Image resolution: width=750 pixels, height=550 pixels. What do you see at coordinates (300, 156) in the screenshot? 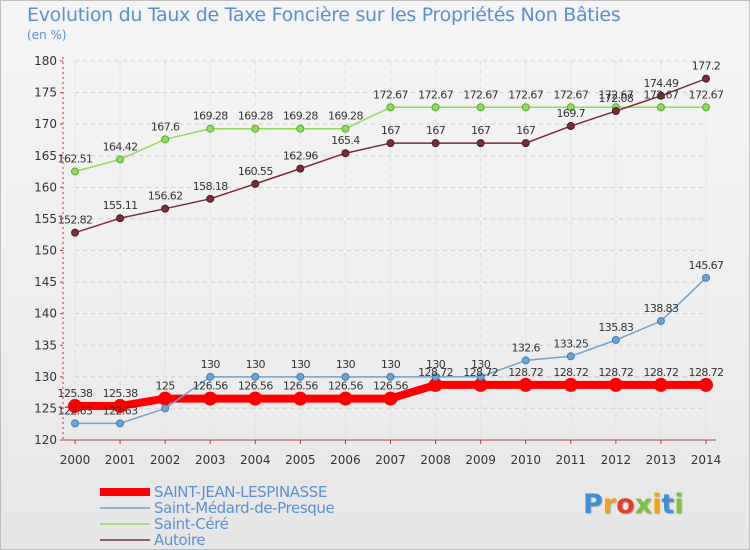
I see `data-label: 162.96` at bounding box center [300, 156].